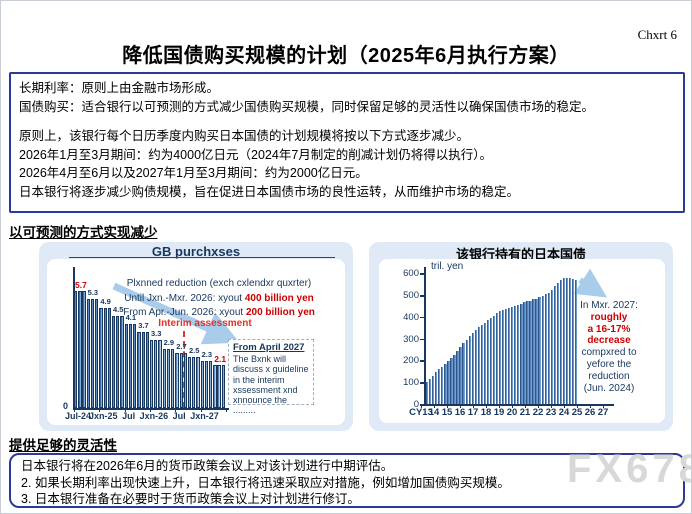 The height and width of the screenshot is (514, 692). I want to click on annotation-line: a 16-17%, so click(609, 329).